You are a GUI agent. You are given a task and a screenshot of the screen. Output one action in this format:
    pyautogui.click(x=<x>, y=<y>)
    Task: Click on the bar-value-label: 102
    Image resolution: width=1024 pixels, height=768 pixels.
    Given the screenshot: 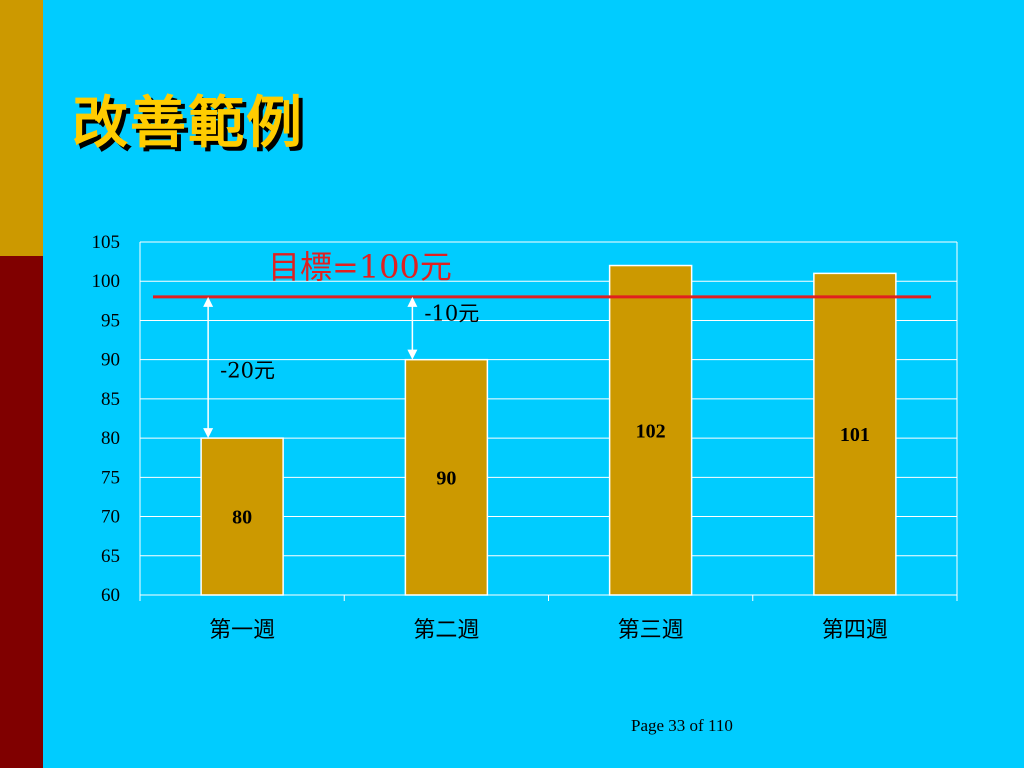 What is the action you would take?
    pyautogui.click(x=651, y=431)
    